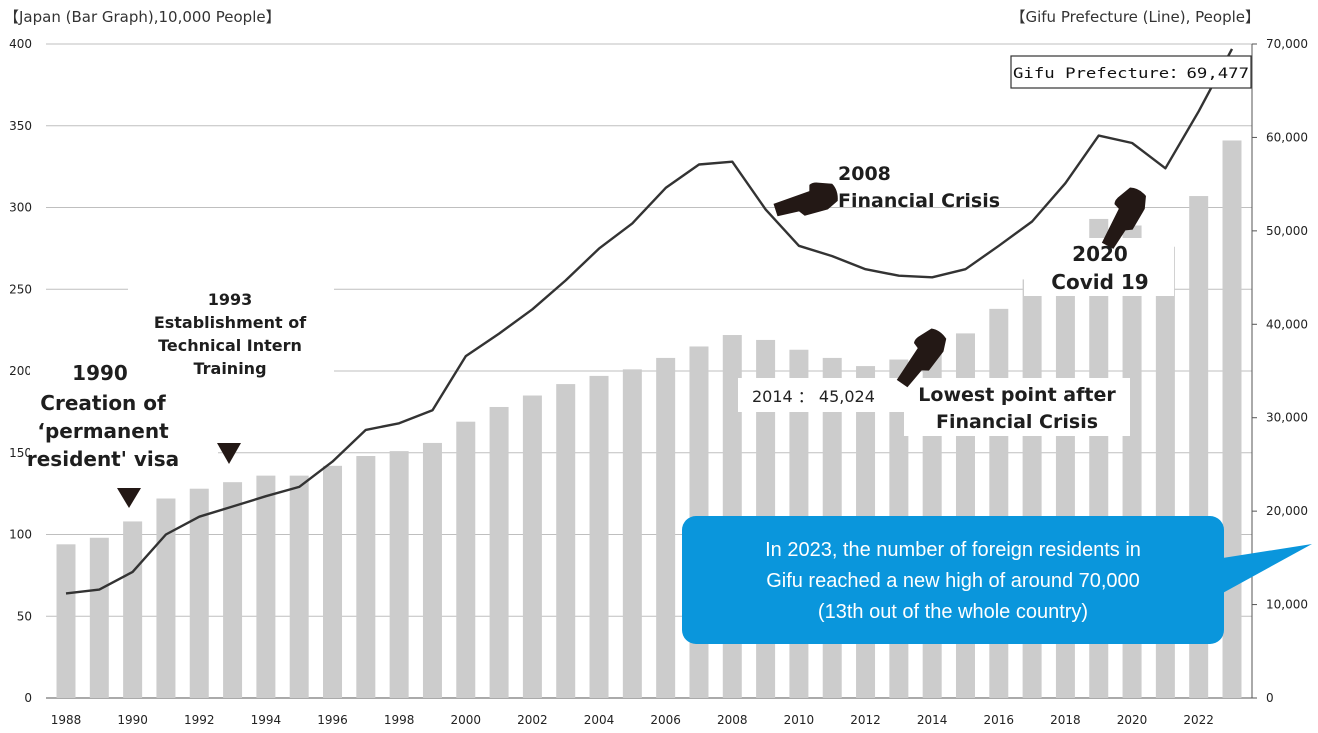 The width and height of the screenshot is (1318, 733). What do you see at coordinates (266, 720) in the screenshot?
I see `x-tick-label: 1994` at bounding box center [266, 720].